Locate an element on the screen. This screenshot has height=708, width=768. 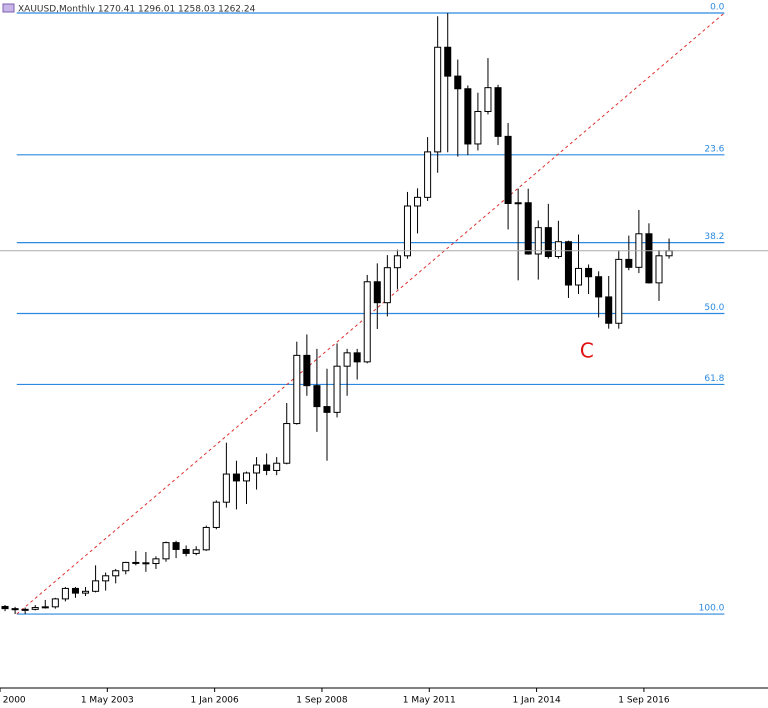
x-tick-label: 1 Jan 2006 is located at coordinates (215, 701).